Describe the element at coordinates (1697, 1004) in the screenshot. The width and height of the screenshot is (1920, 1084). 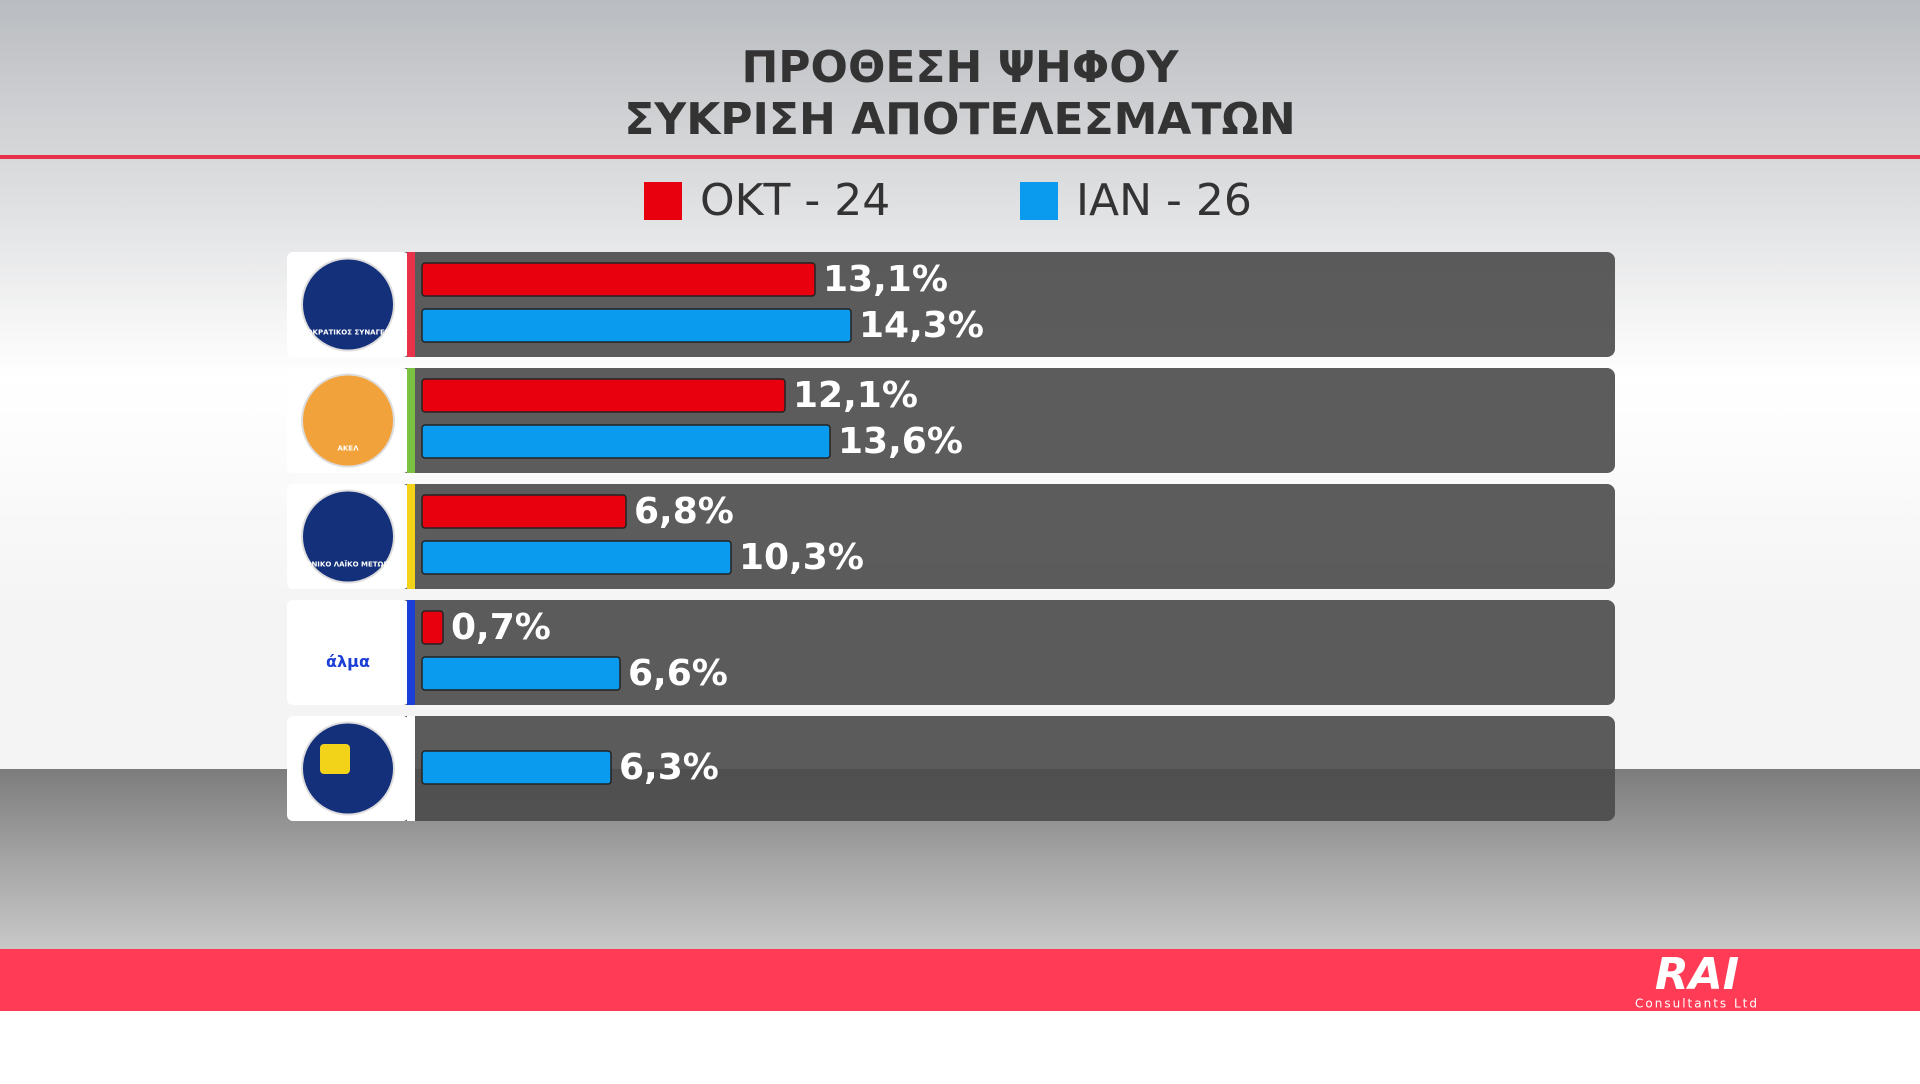
I see `brand-subtitle: Consultants Ltd` at that location.